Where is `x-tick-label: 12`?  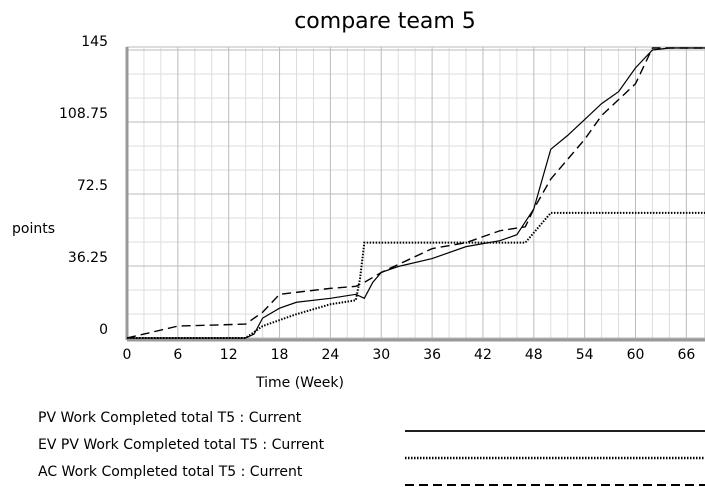
x-tick-label: 12 is located at coordinates (229, 355).